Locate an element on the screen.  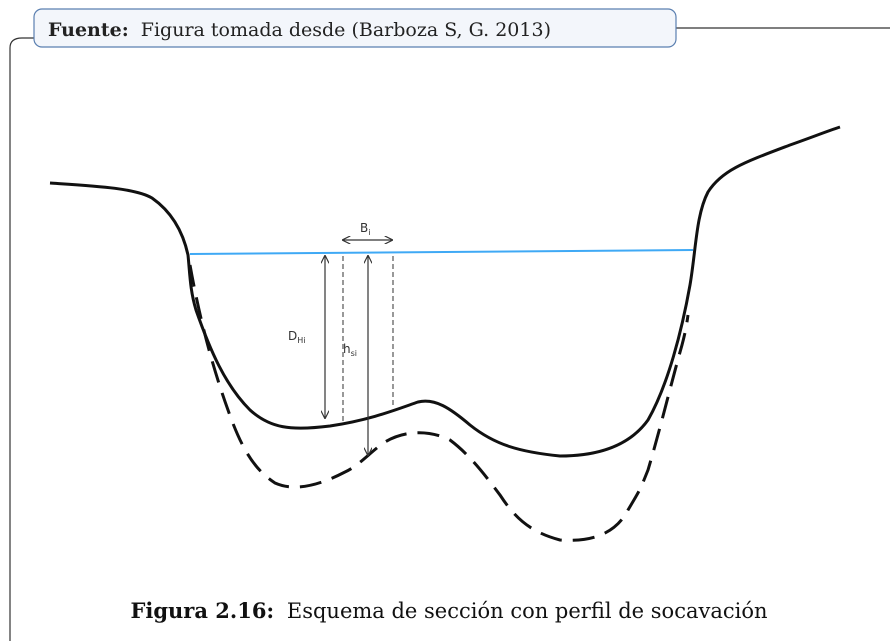
width-label: Bi is located at coordinates (365, 229).